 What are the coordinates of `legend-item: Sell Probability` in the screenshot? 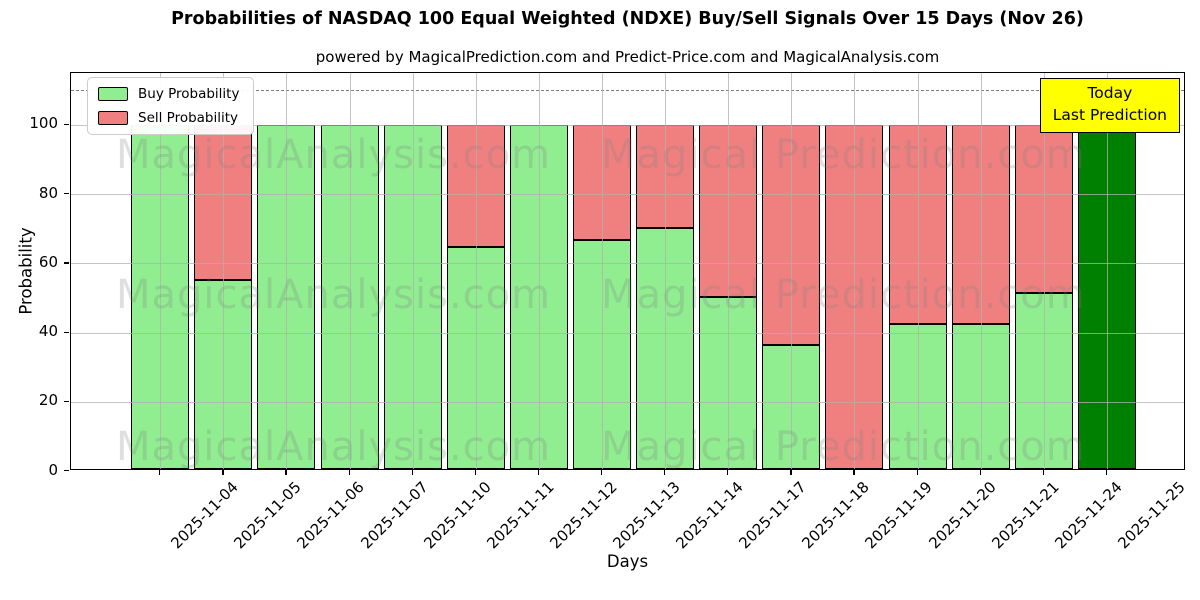 It's located at (168, 118).